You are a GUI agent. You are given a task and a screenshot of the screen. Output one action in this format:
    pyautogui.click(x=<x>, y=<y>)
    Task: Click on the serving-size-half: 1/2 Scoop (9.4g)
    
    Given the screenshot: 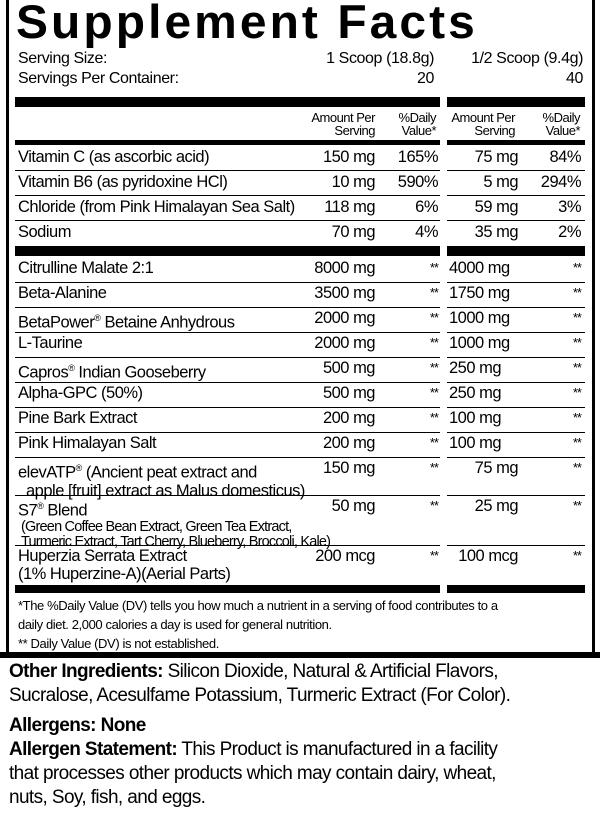 What is the action you would take?
    pyautogui.click(x=527, y=58)
    